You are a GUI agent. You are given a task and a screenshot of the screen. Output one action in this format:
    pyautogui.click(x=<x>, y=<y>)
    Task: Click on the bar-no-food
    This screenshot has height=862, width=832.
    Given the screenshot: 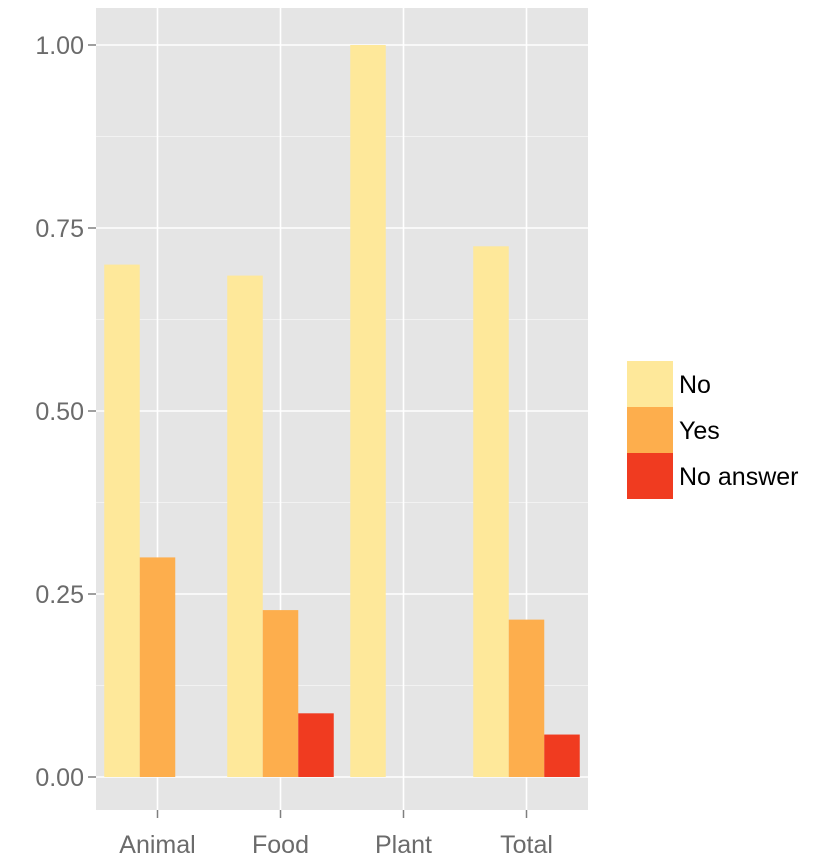 What is the action you would take?
    pyautogui.click(x=245, y=526)
    